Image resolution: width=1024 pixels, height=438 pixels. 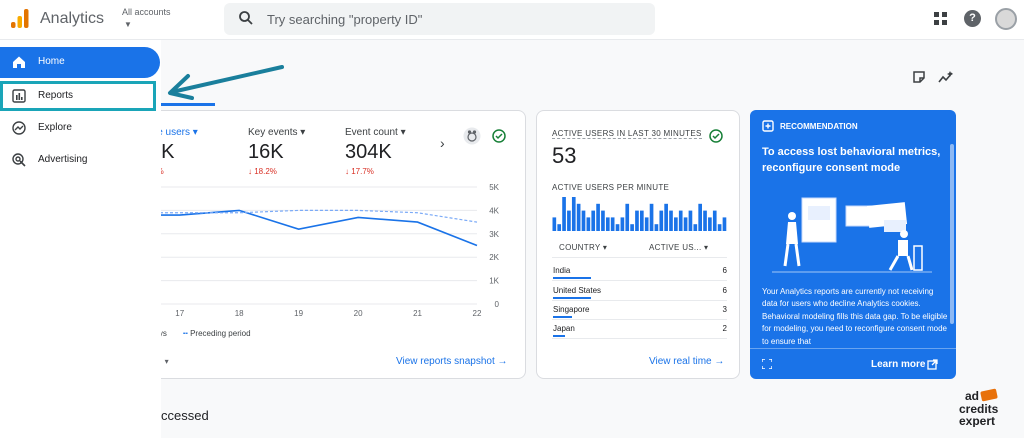 I want to click on metric-label-users: ive users ▾, so click(x=174, y=132).